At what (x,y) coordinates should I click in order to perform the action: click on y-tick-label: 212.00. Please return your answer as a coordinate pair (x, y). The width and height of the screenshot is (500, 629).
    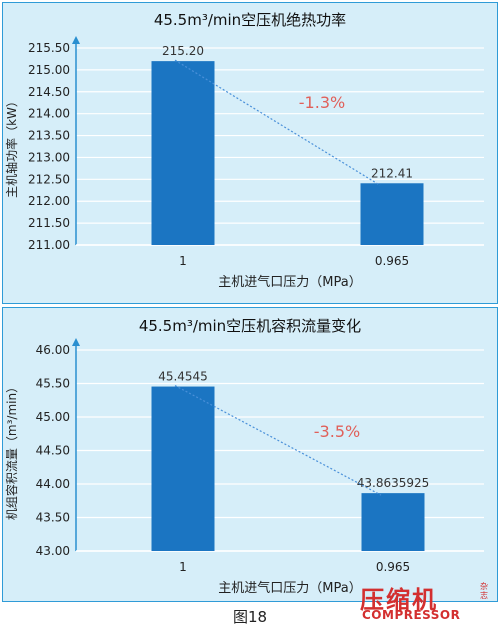
    Looking at the image, I should click on (49, 201).